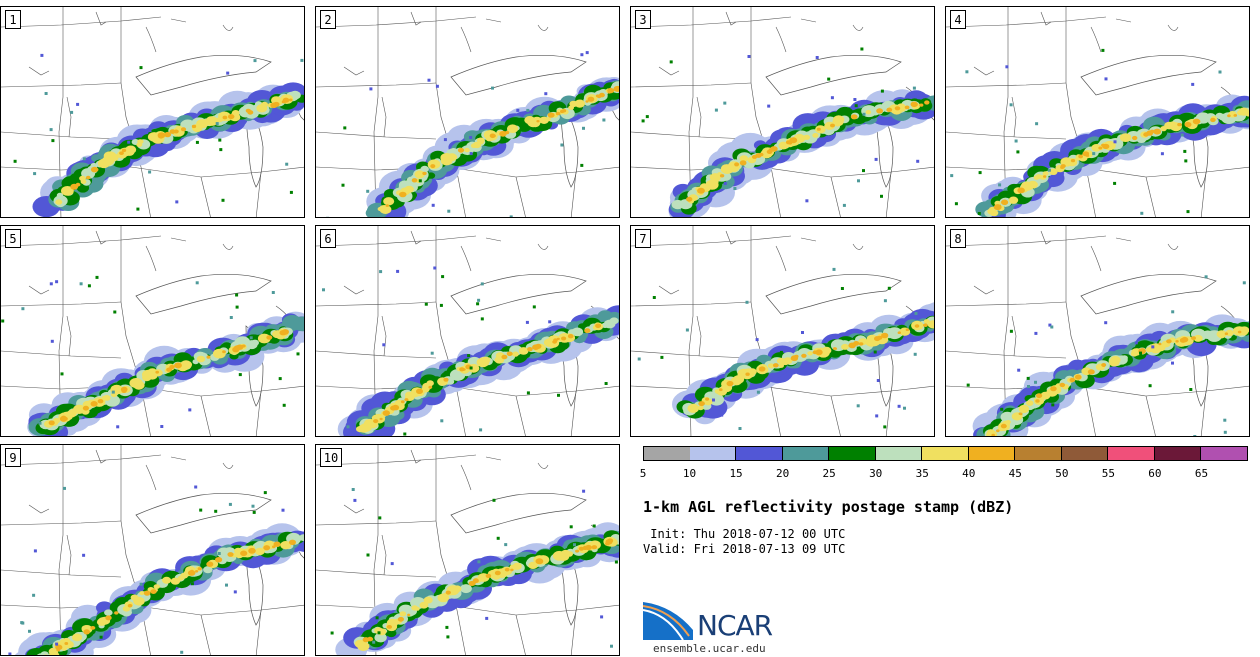 The height and width of the screenshot is (657, 1260). I want to click on member-number: 7, so click(643, 238).